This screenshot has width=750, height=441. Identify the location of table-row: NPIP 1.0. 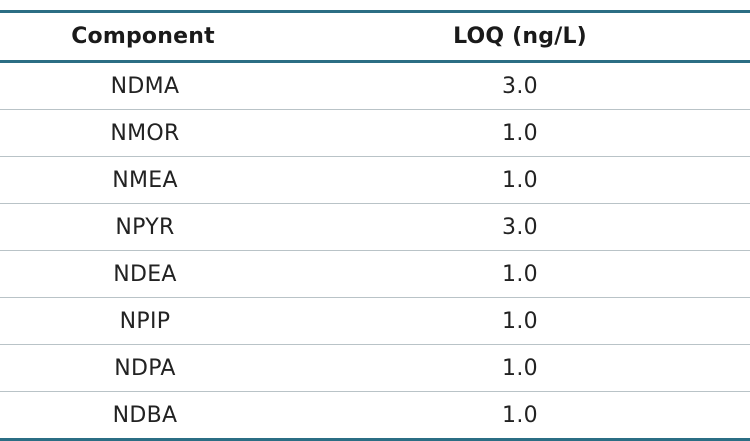
(375, 321).